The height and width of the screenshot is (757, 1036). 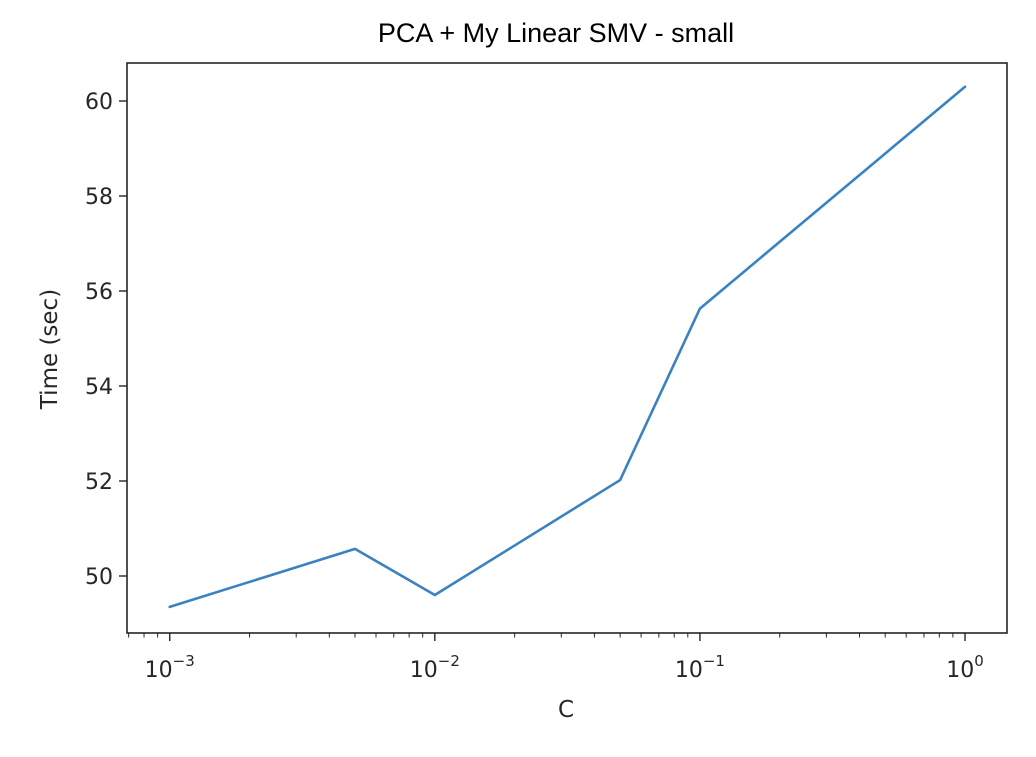 What do you see at coordinates (556, 33) in the screenshot?
I see `chart-title: PCA + My Linear SMV - small` at bounding box center [556, 33].